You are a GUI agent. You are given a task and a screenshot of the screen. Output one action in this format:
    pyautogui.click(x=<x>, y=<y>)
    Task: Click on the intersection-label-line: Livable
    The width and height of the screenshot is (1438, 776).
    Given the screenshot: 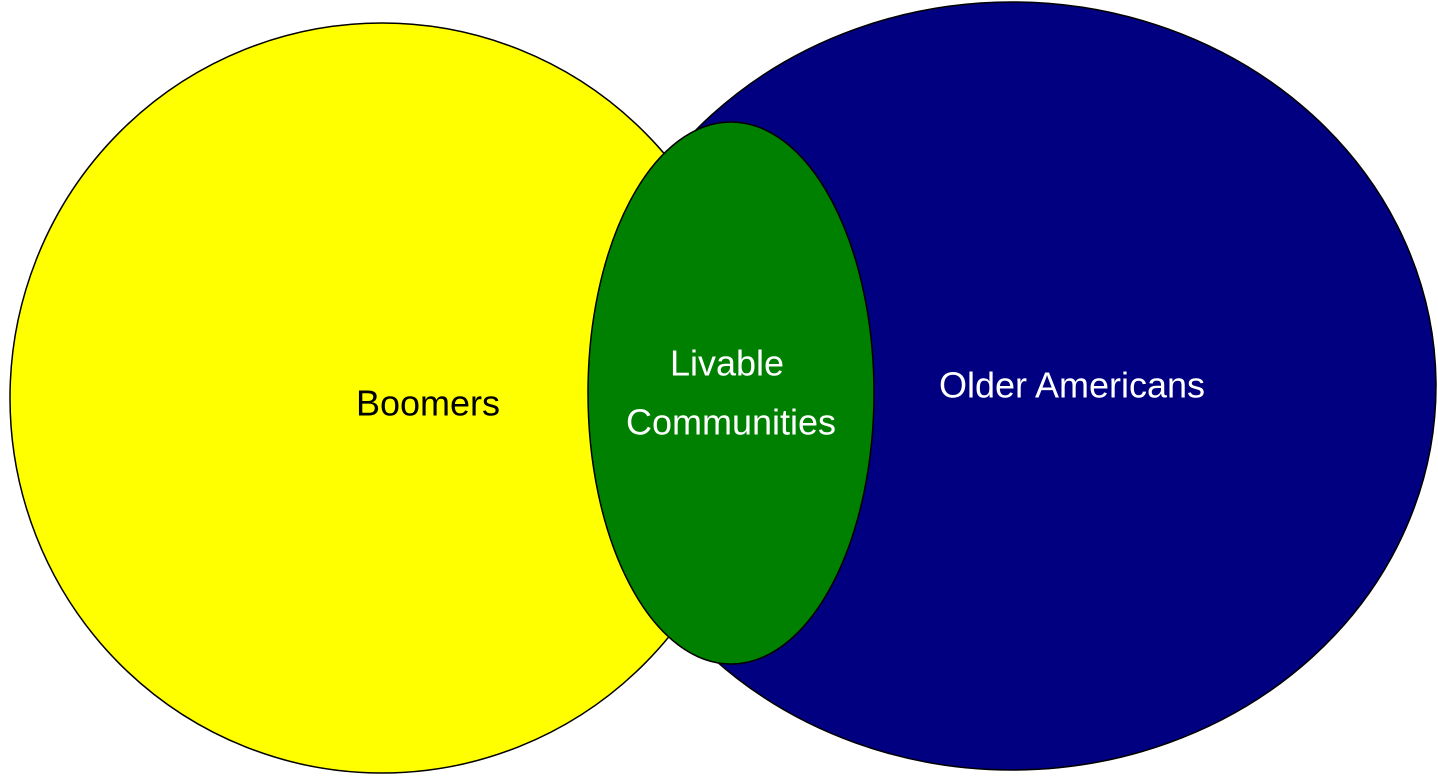 What is the action you would take?
    pyautogui.click(x=727, y=363)
    